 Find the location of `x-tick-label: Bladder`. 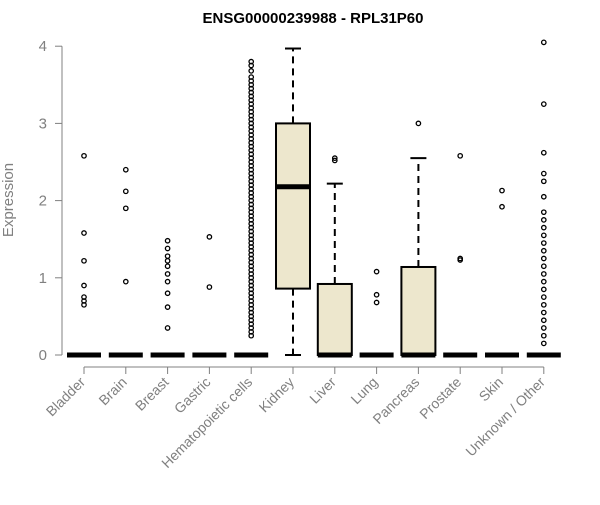

x-tick-label: Bladder is located at coordinates (66, 397).